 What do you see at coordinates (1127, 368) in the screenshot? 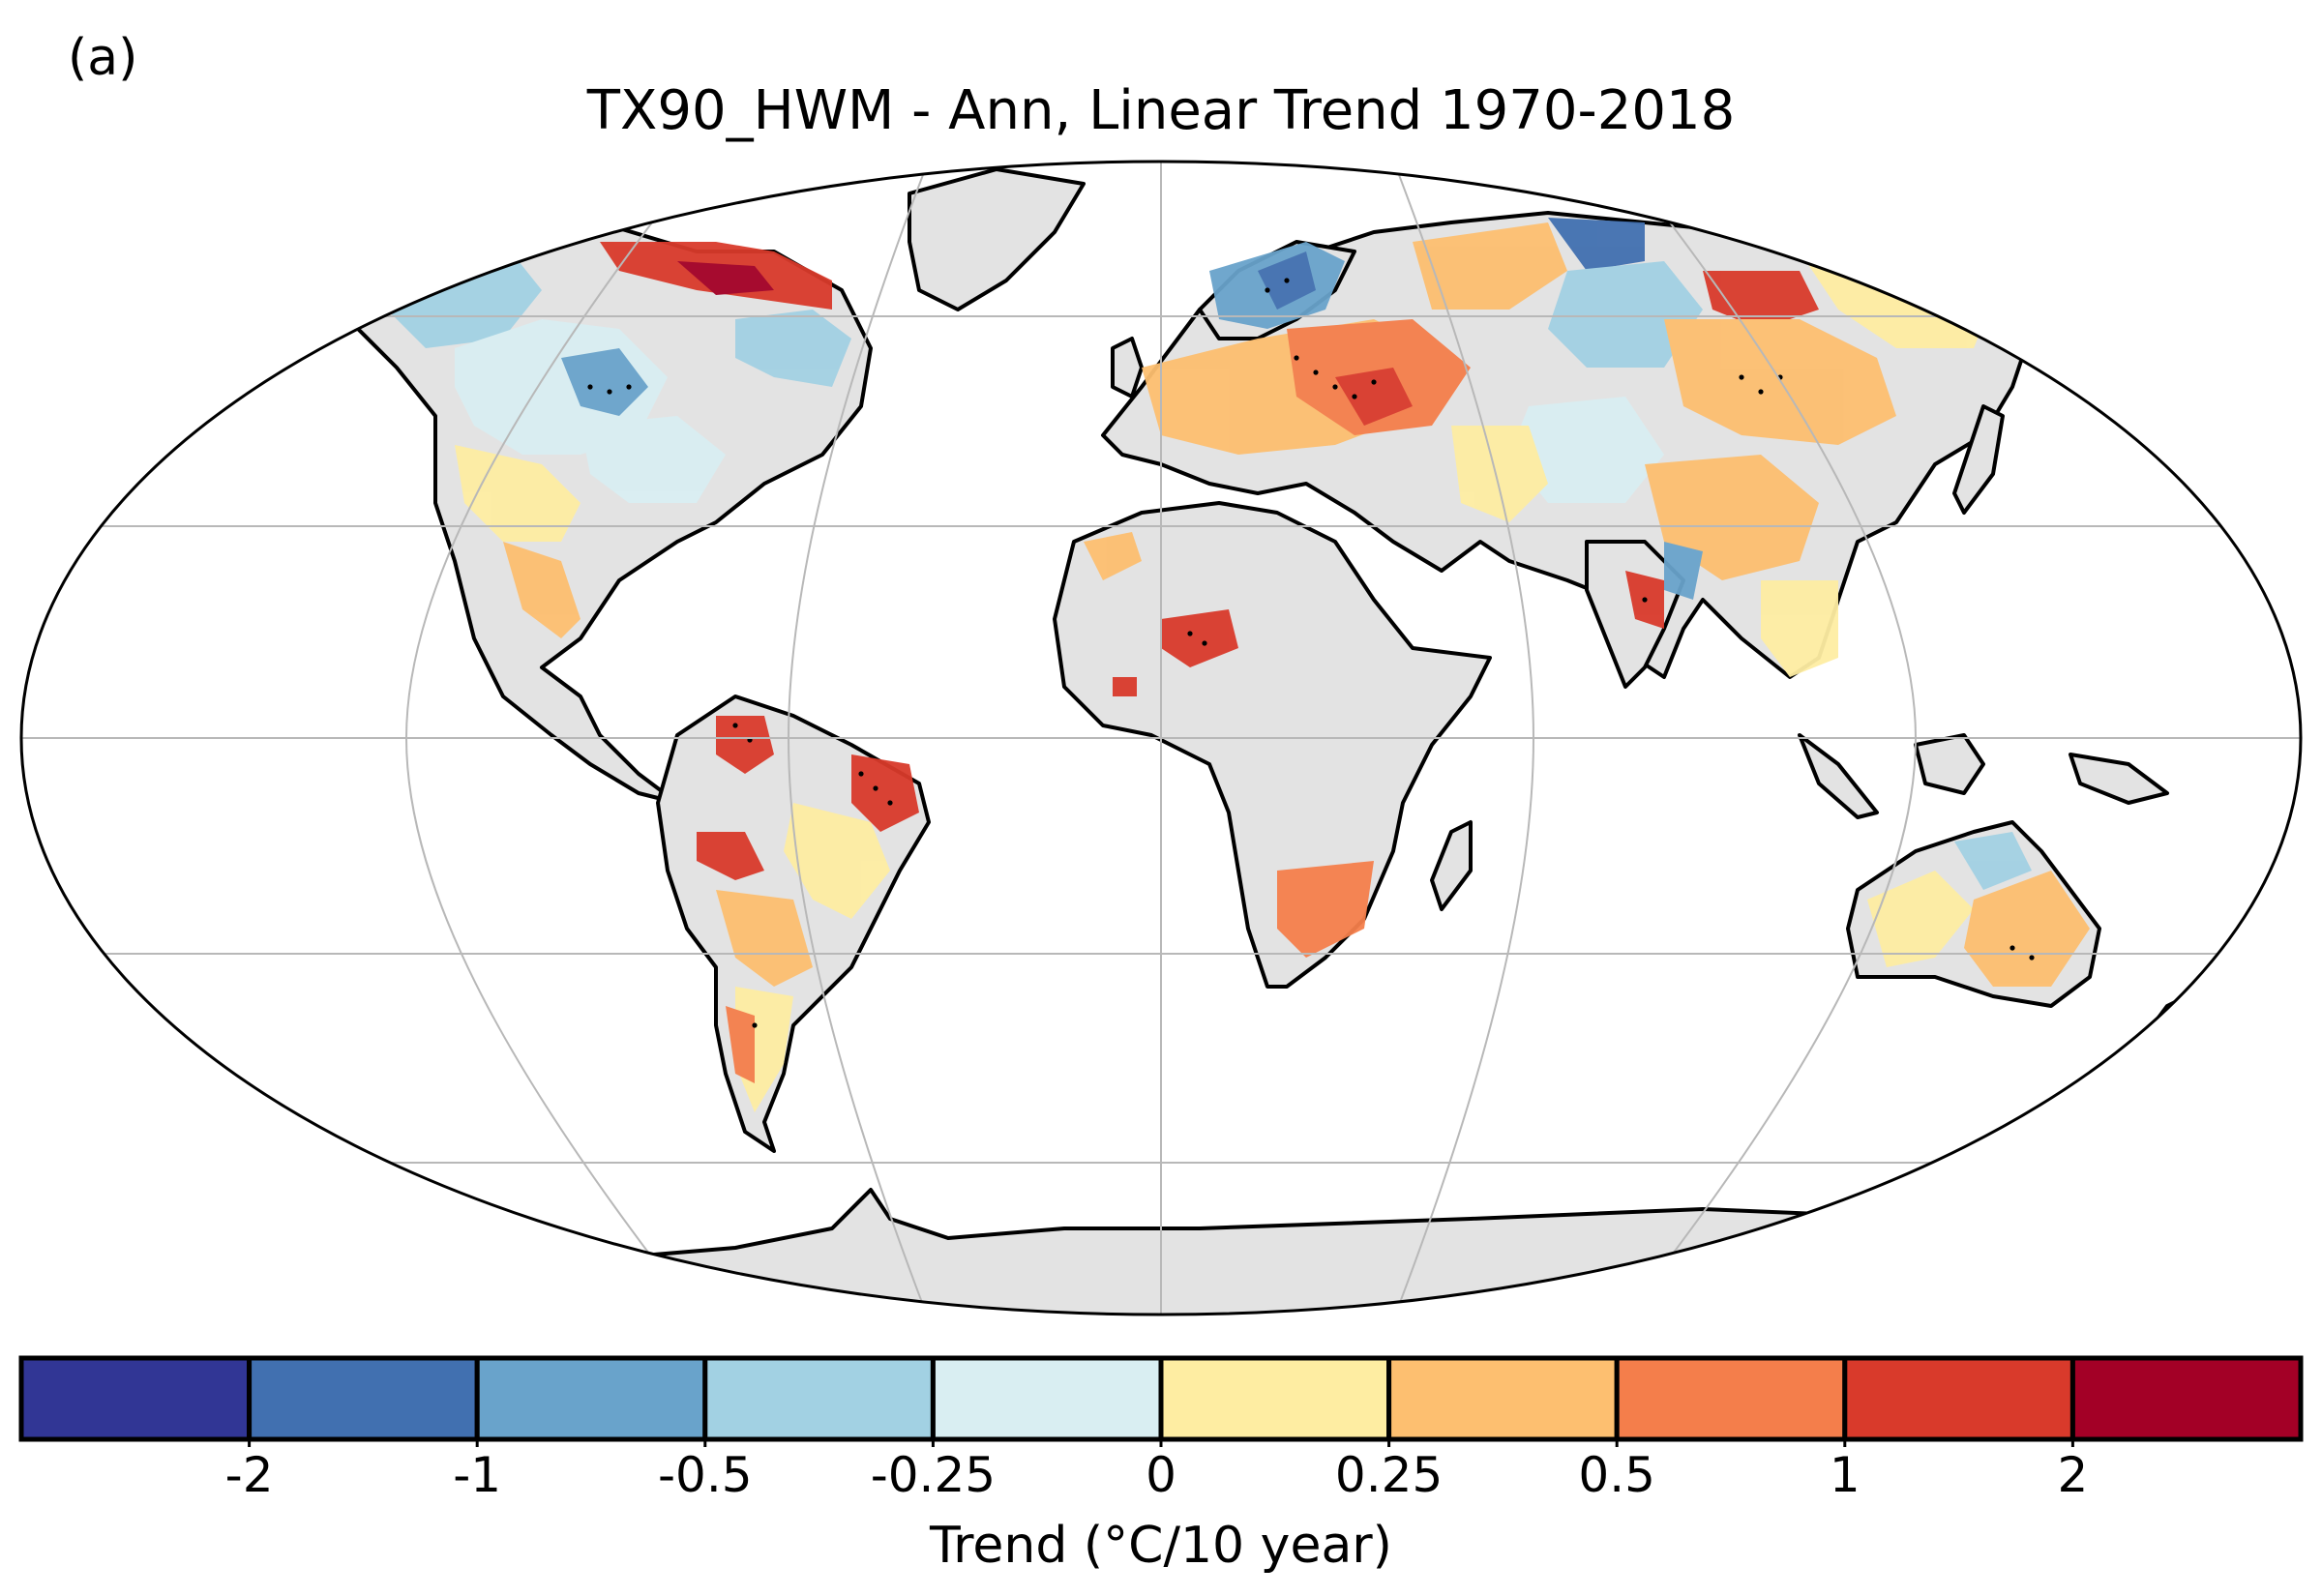
I see `land-great-britain` at bounding box center [1127, 368].